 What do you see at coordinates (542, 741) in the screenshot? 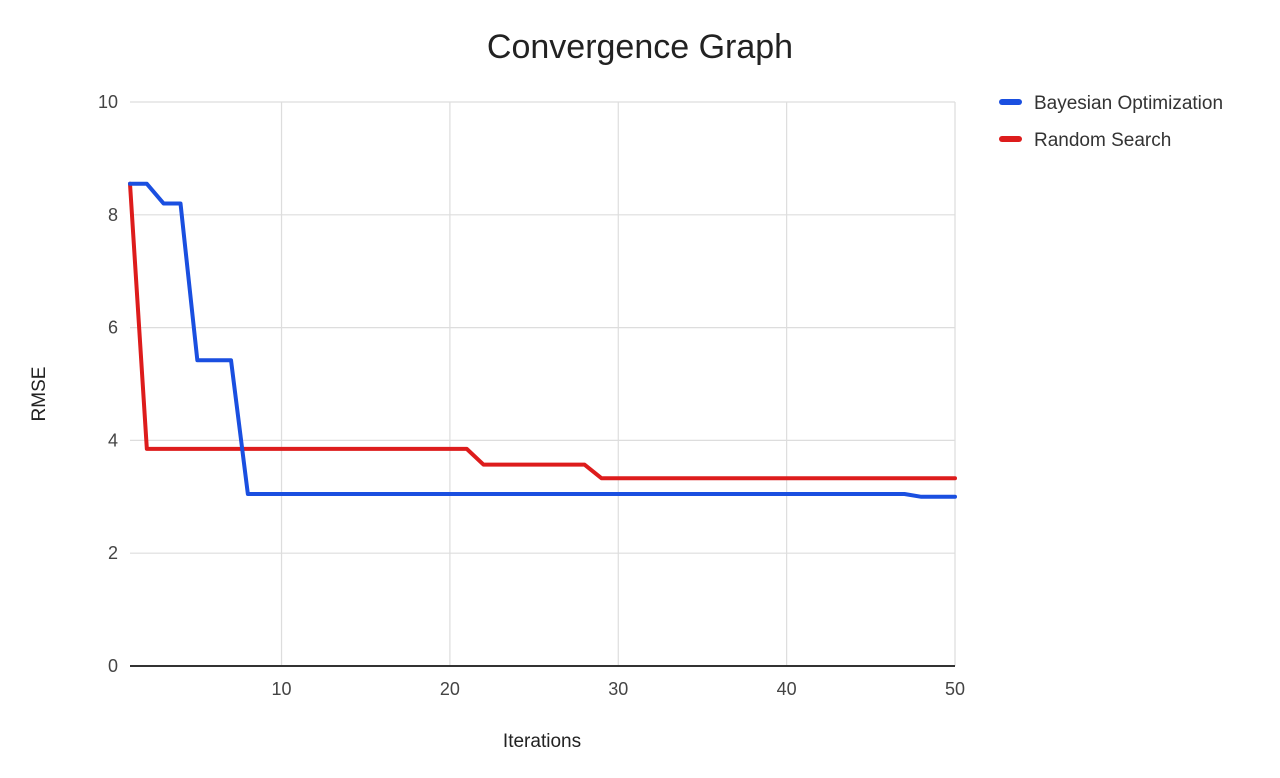
I see `x-axis-title: Iterations` at bounding box center [542, 741].